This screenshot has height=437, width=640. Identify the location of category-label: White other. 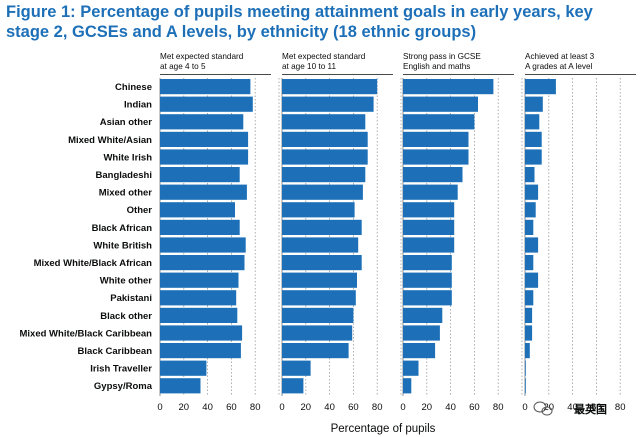
(126, 281).